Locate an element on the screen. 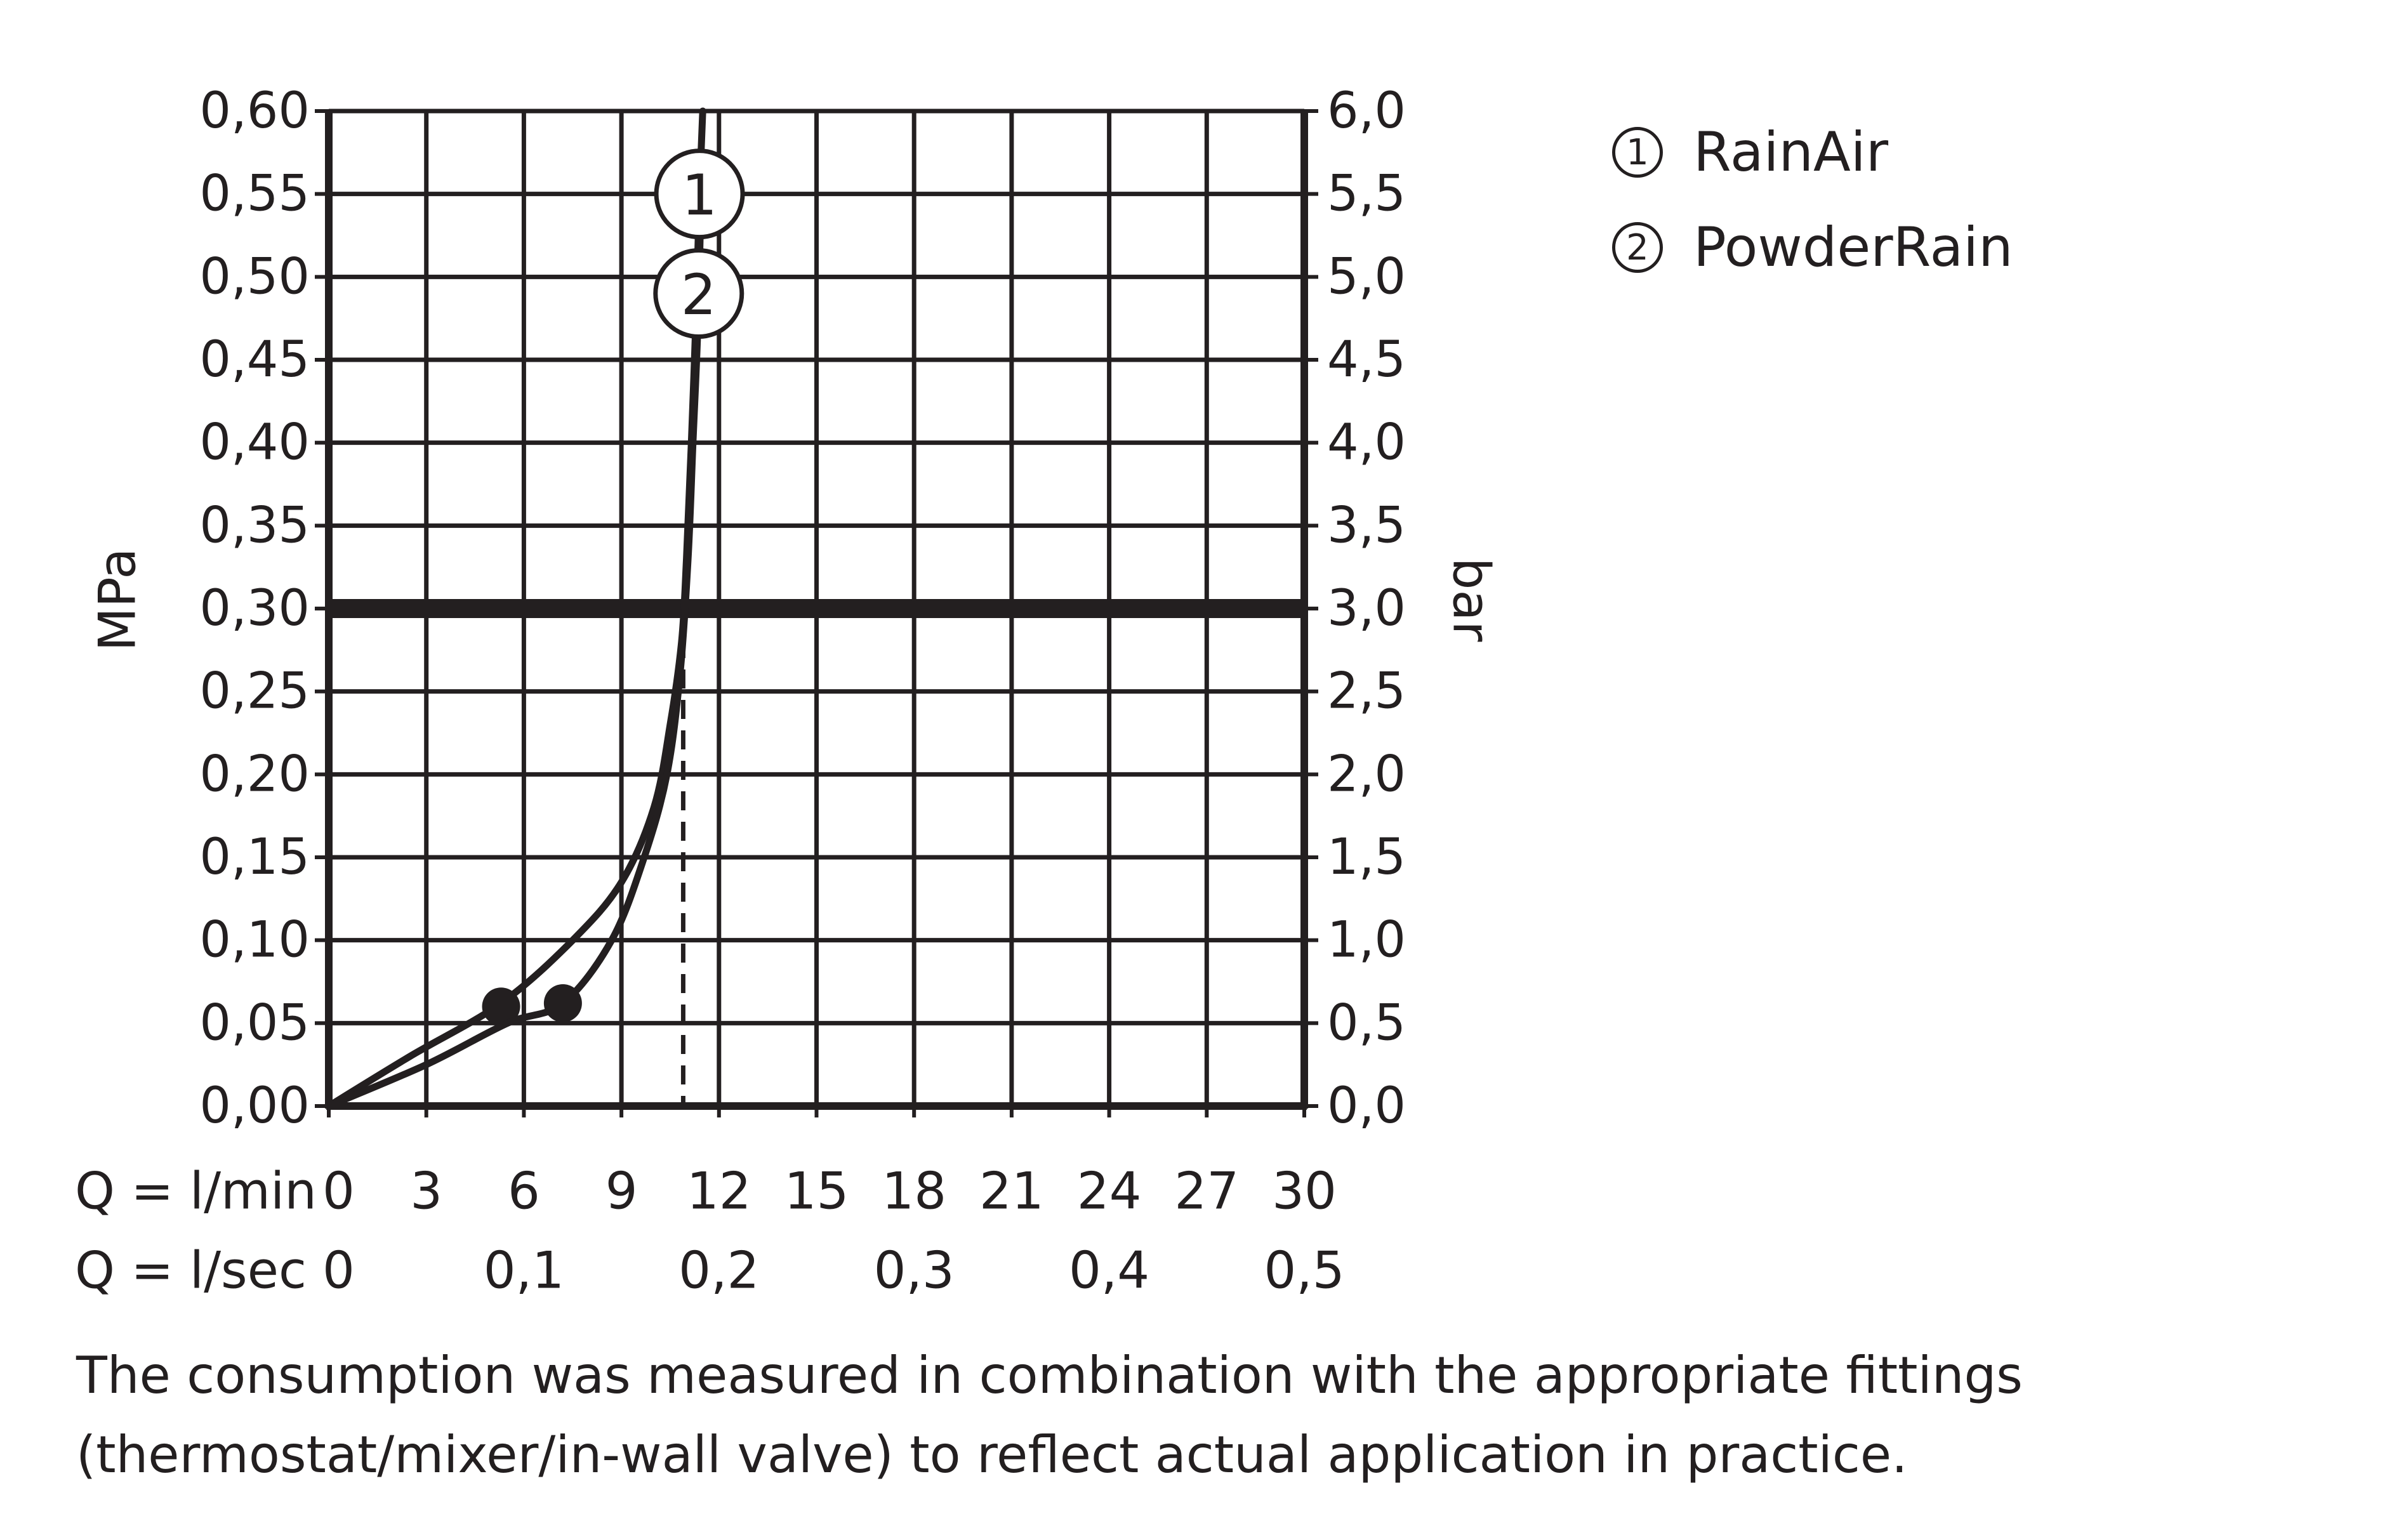 The height and width of the screenshot is (1535, 2408). x-tick-label: 30 is located at coordinates (1304, 1191).